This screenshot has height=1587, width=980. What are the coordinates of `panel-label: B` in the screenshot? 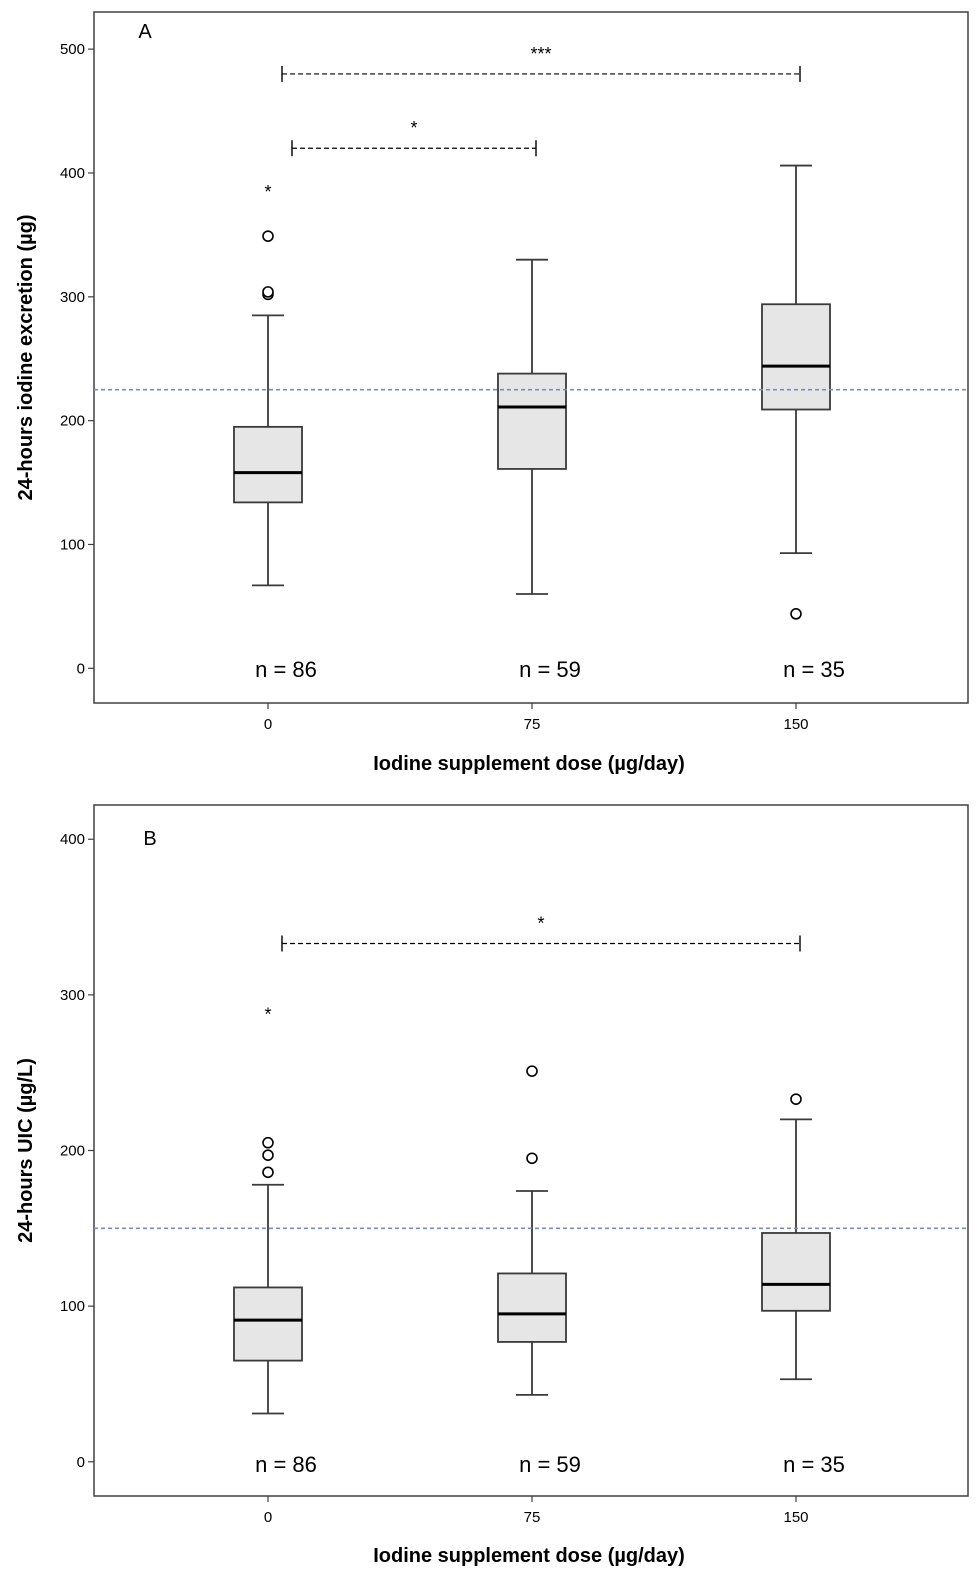 It's located at (149, 839).